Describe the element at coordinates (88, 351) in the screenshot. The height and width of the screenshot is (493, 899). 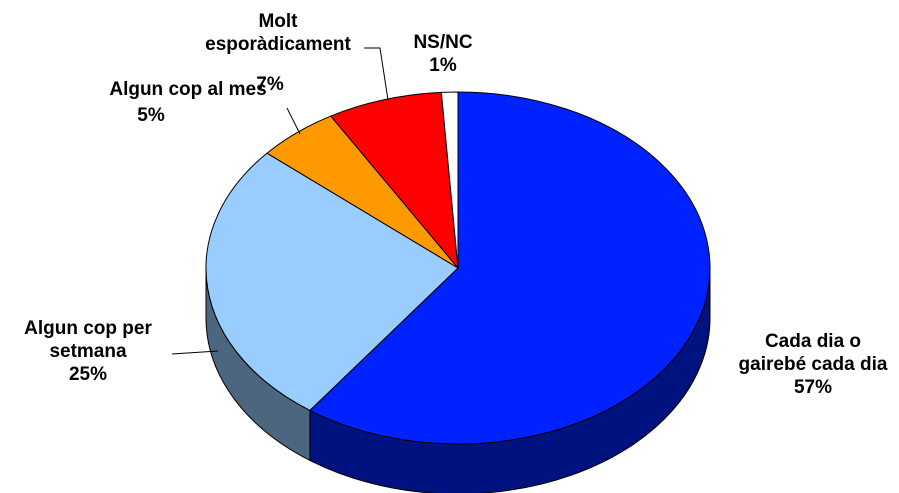
I see `slice-label: setmana` at that location.